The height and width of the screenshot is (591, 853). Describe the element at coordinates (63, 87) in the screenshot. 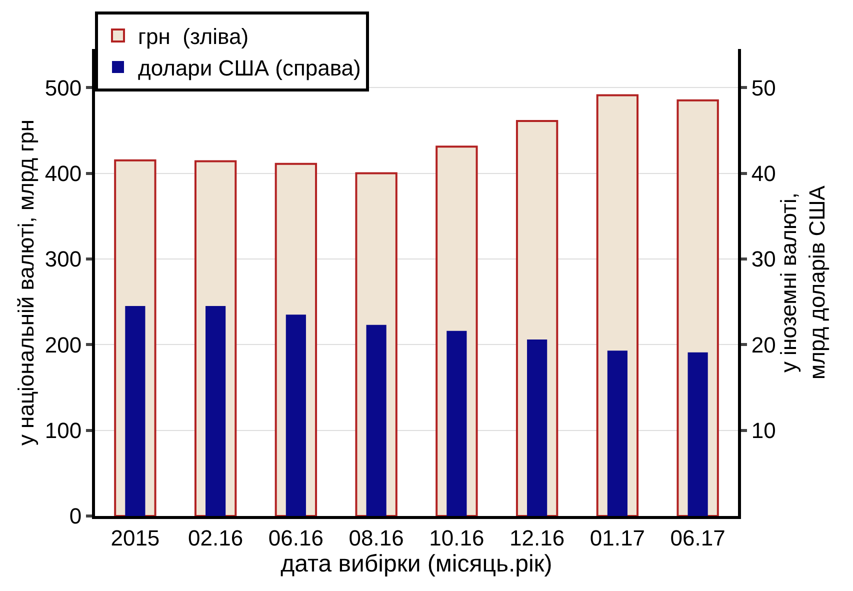

I see `y-tick-label: 500` at that location.